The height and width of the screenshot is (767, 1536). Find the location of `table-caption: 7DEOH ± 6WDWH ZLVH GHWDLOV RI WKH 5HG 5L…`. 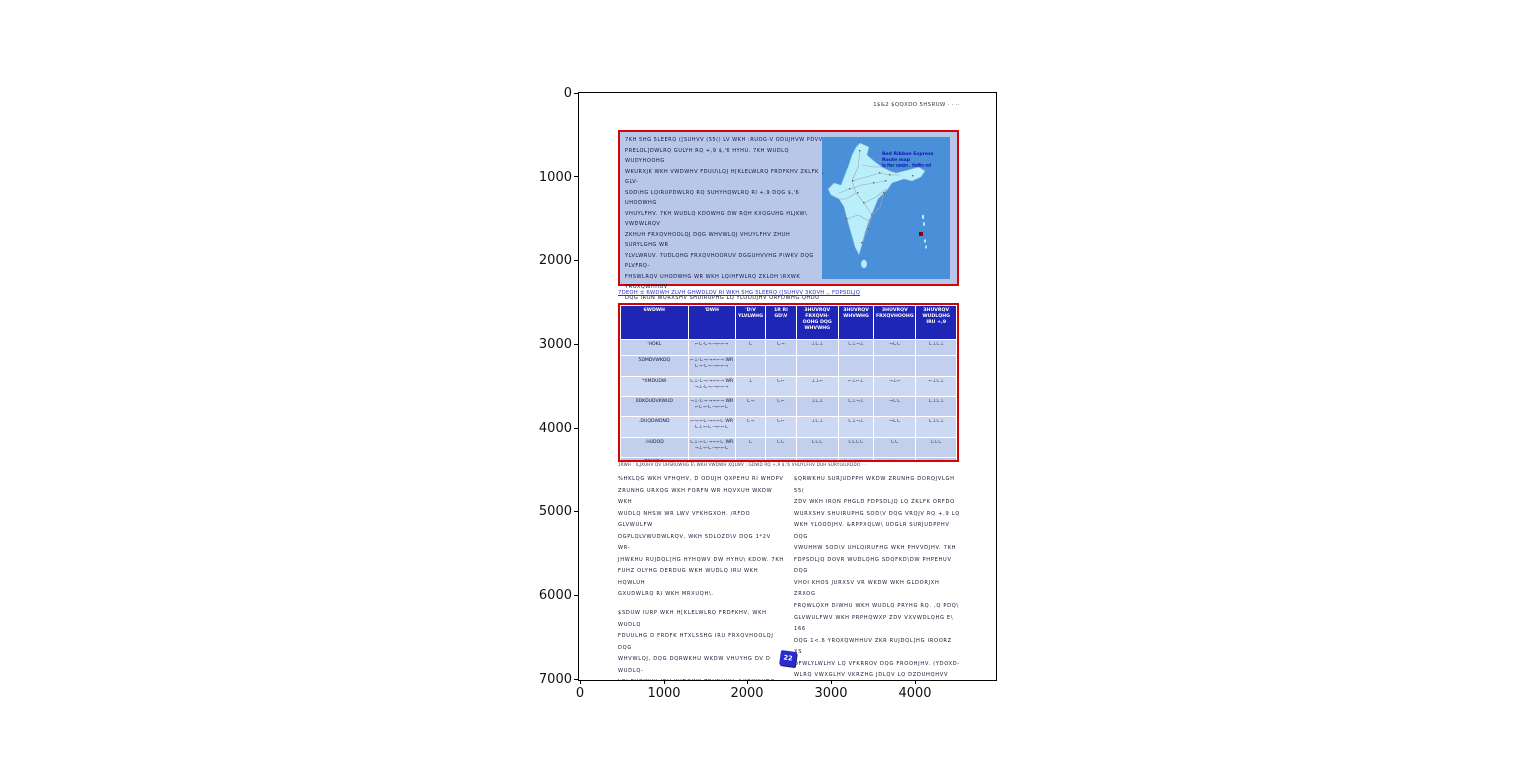

table-caption: 7DEOH ± 6WDWH ZLVH GHWDLOV RI WKH 5HG 5L… is located at coordinates (739, 293).